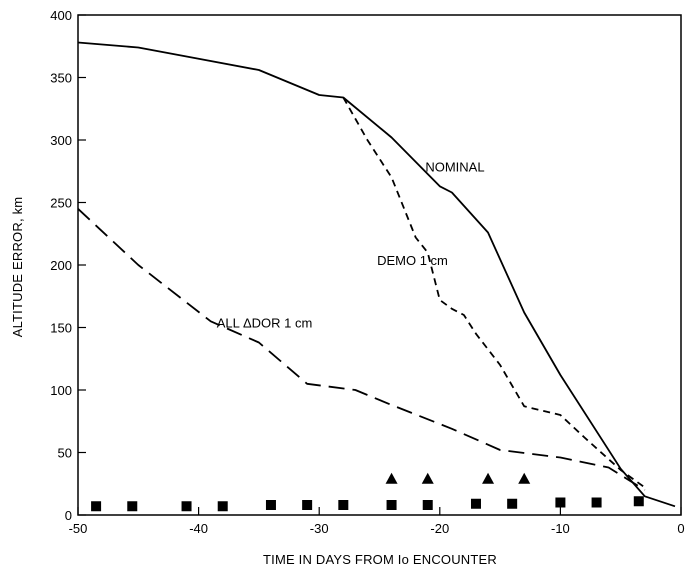 Image resolution: width=685 pixels, height=574 pixels. What do you see at coordinates (78, 528) in the screenshot?
I see `x-tick-label: -50` at bounding box center [78, 528].